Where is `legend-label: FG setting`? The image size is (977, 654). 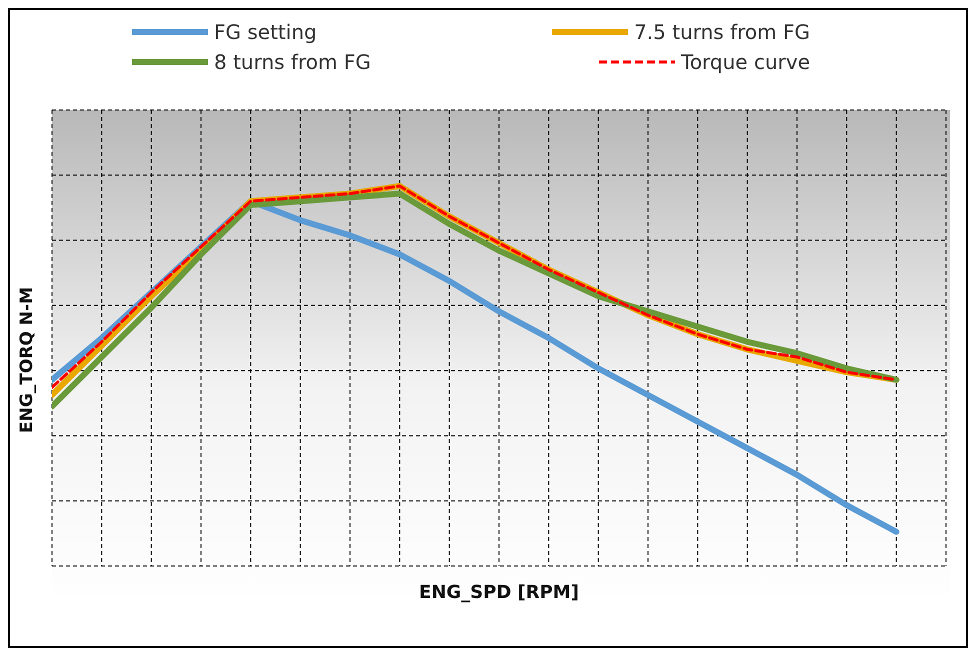 legend-label: FG setting is located at coordinates (265, 32).